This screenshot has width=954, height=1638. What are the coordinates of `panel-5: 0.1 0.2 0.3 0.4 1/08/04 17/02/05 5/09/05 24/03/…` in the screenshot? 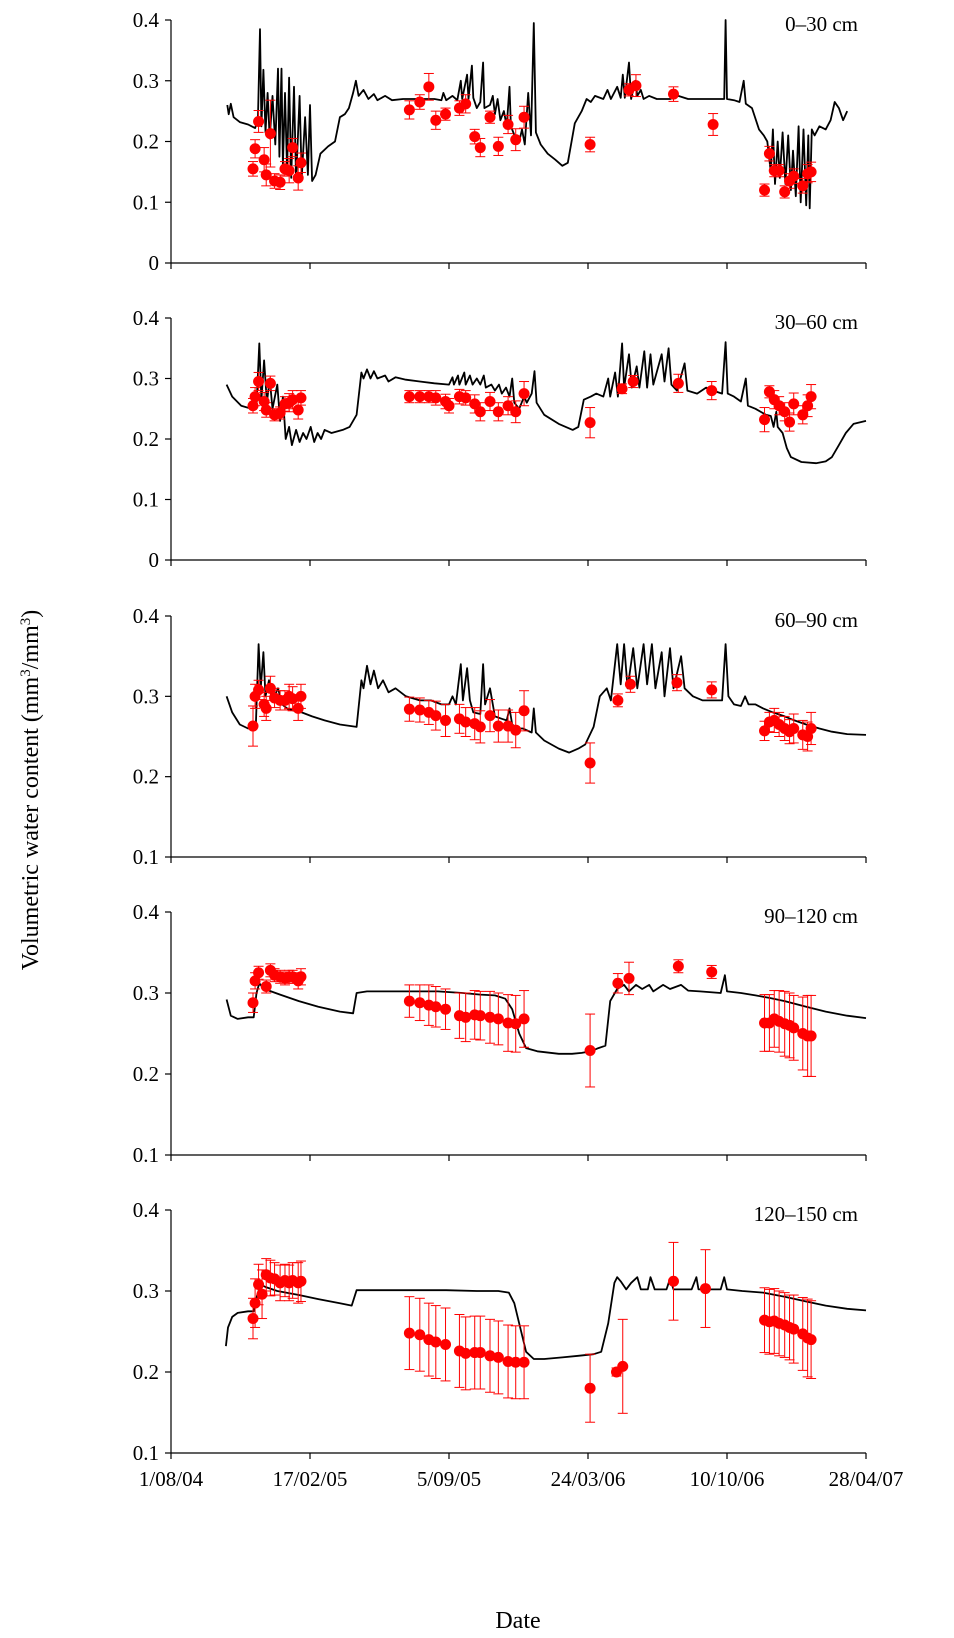 It's located at (518, 1344).